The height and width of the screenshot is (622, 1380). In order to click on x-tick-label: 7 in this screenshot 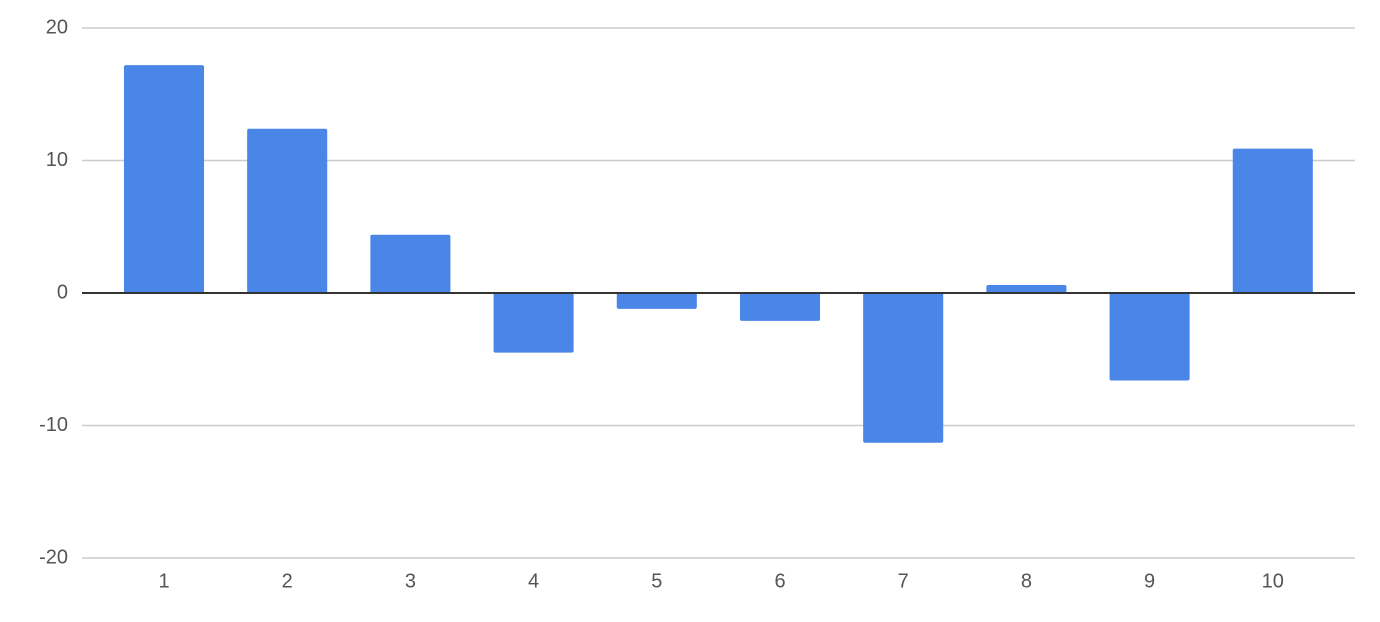, I will do `click(903, 581)`.